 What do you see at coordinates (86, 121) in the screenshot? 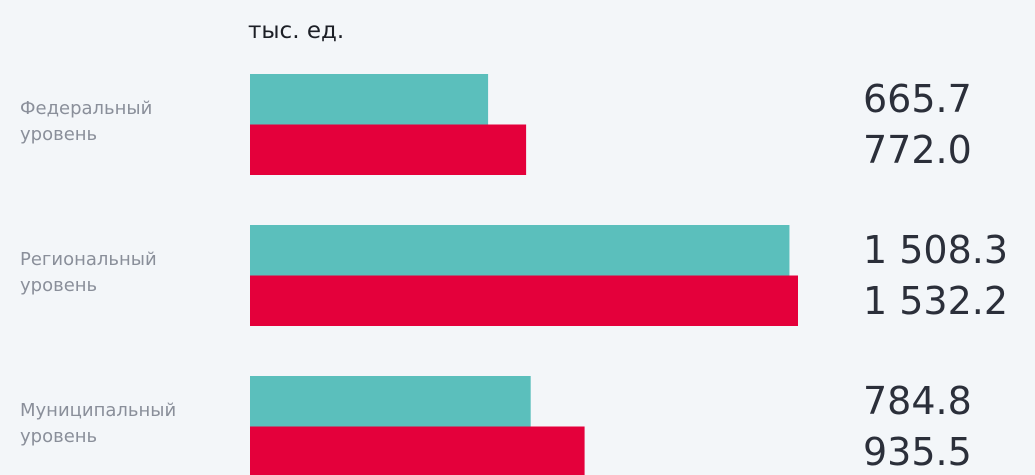
I see `category-label: Федеральный уровень` at bounding box center [86, 121].